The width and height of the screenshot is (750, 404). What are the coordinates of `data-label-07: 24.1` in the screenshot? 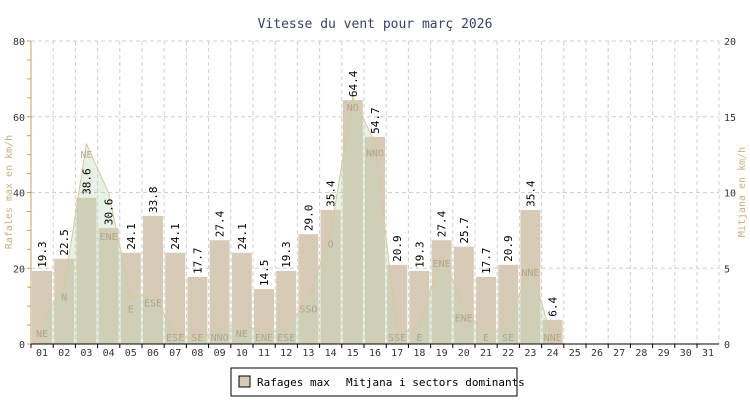 It's located at (175, 236).